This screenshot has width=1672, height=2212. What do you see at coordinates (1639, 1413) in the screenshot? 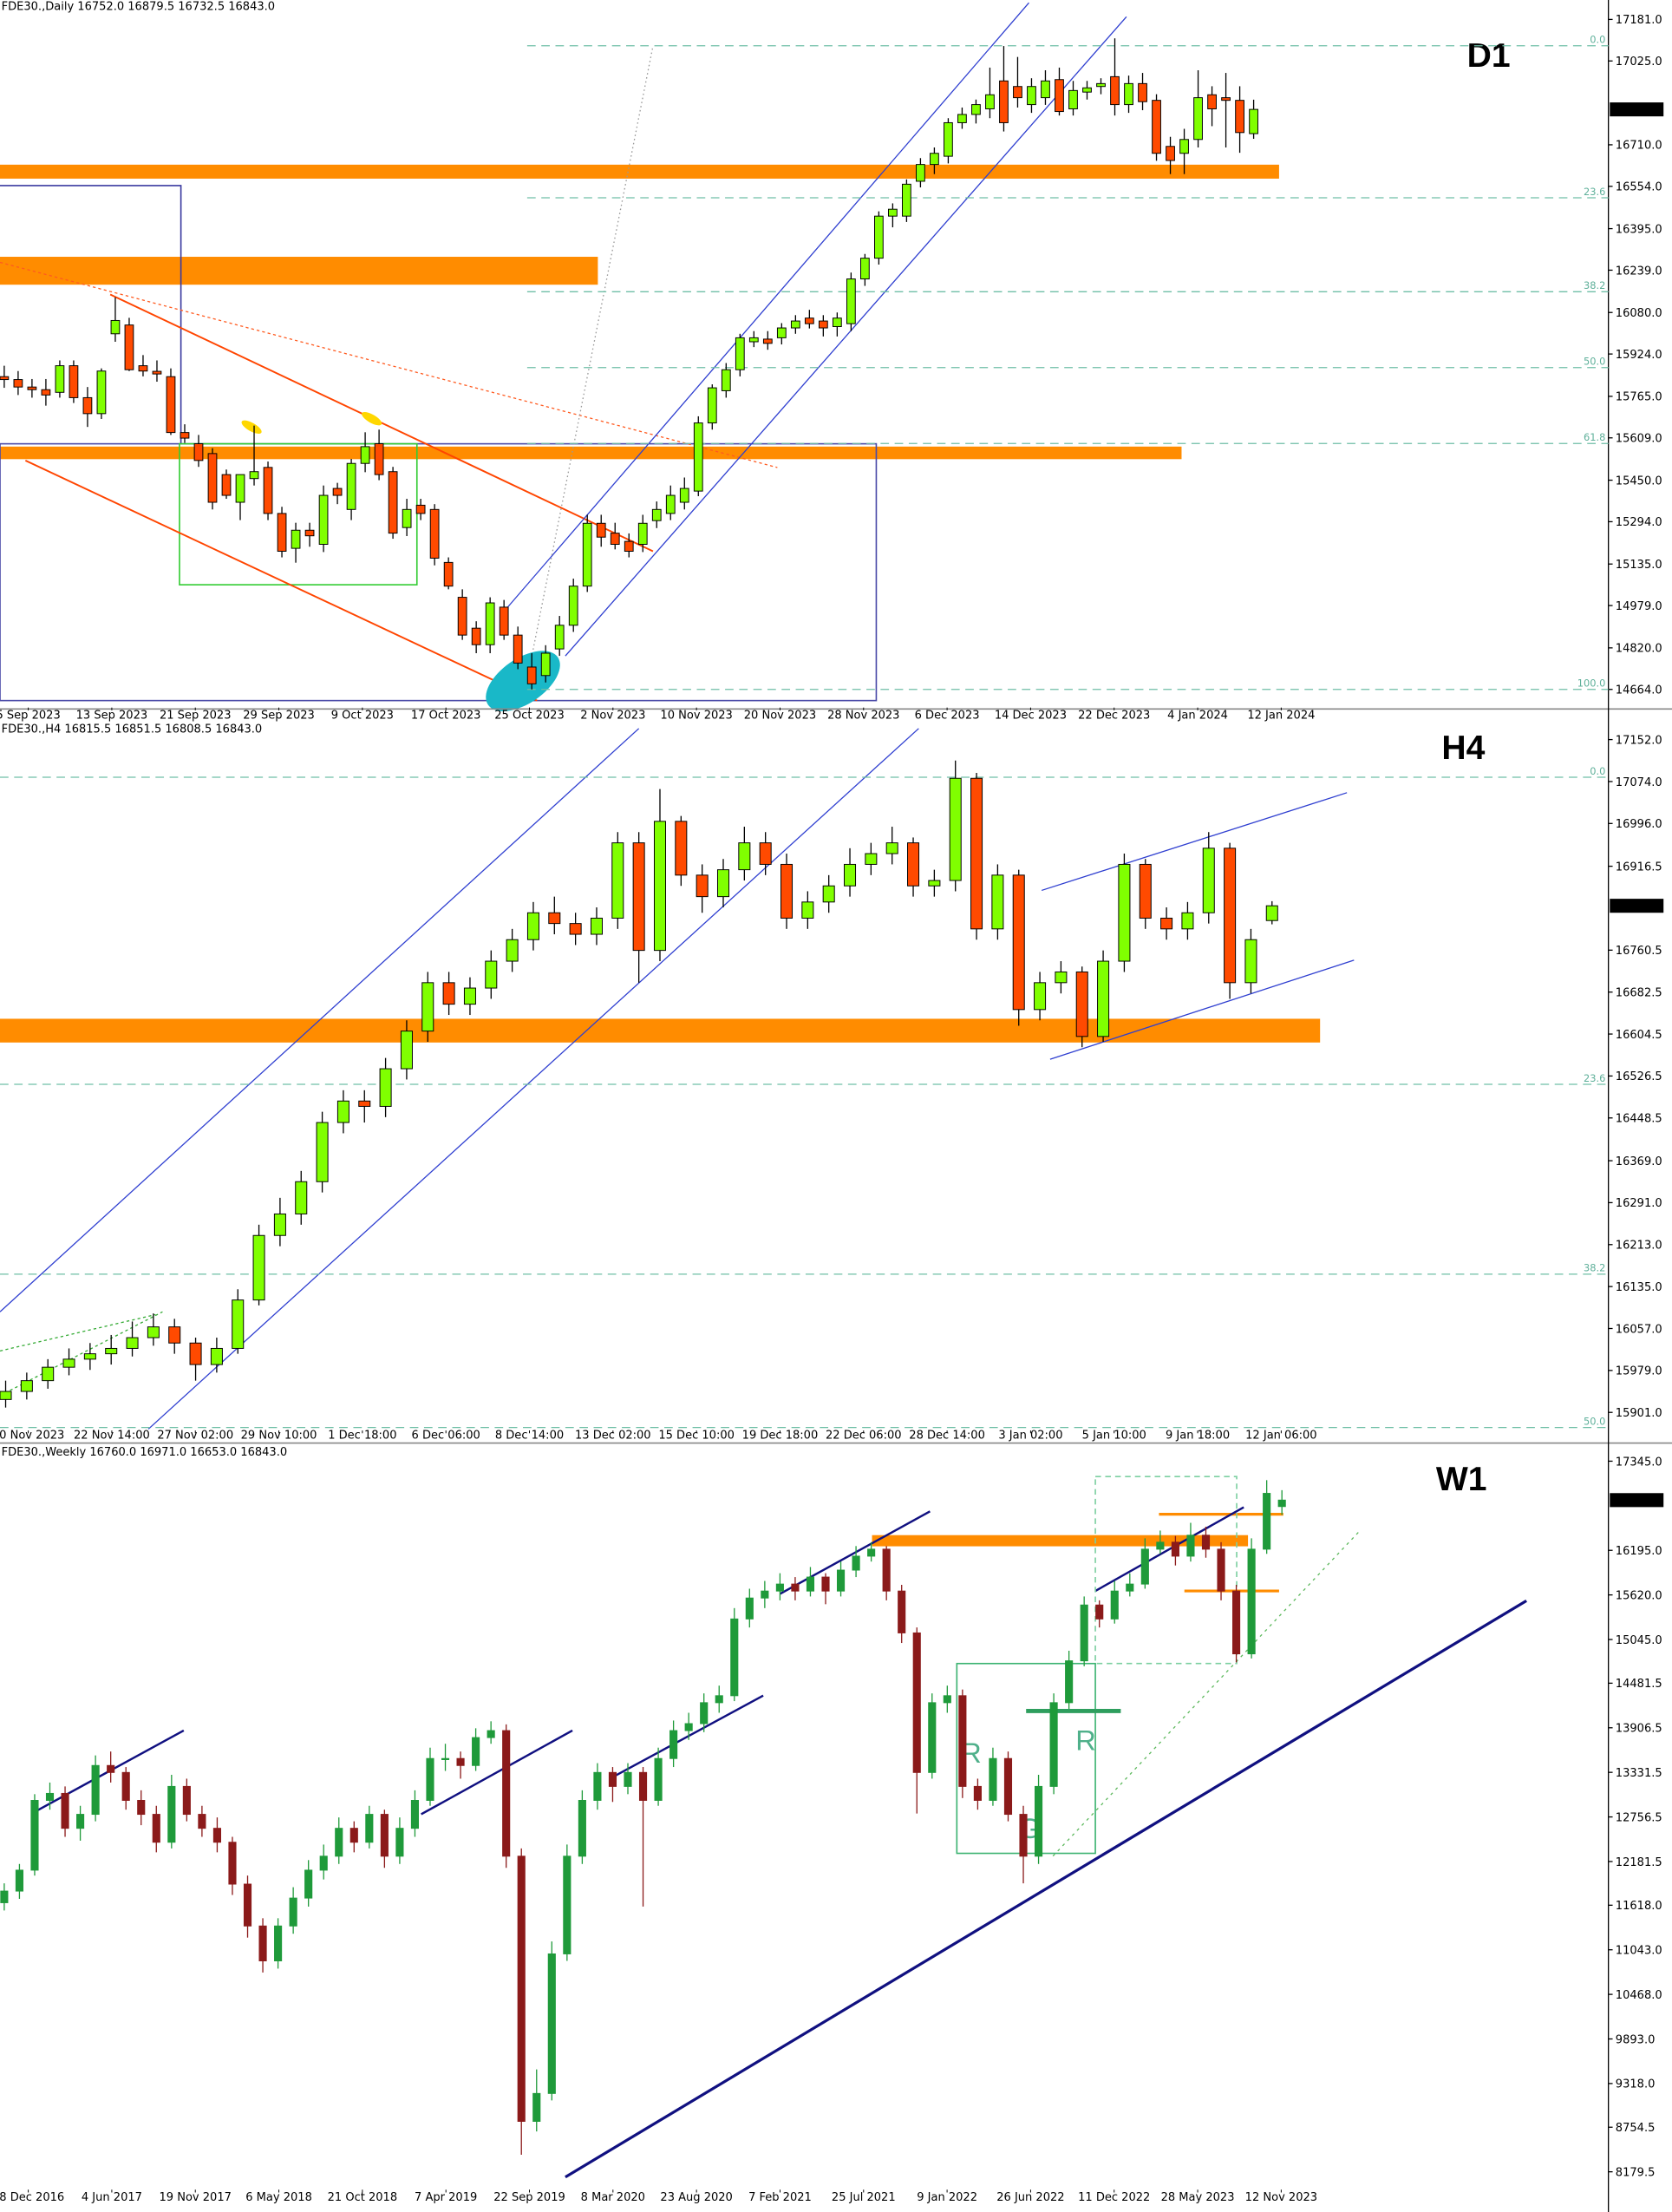
I see `y-tick-label: 15901.0` at bounding box center [1639, 1413].